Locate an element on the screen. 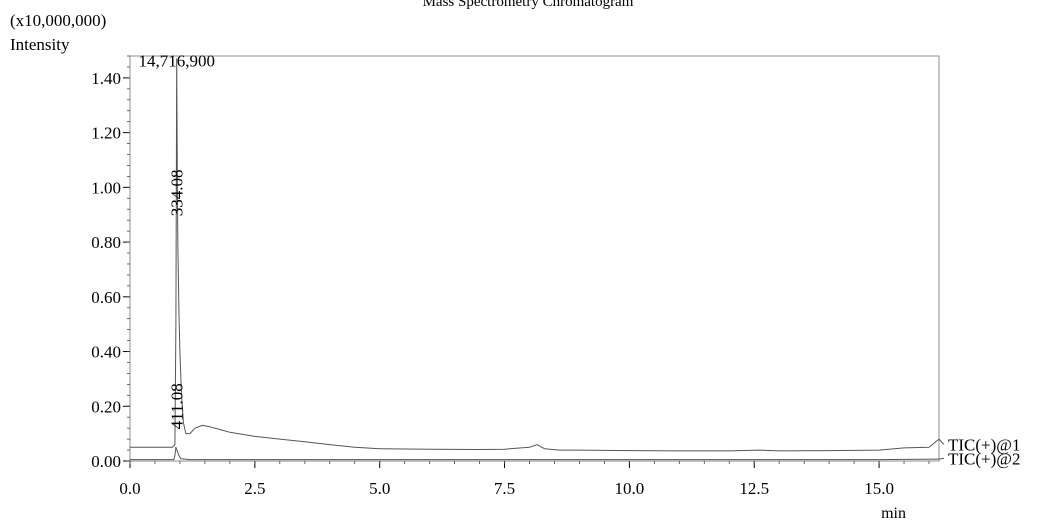 The image size is (1047, 524). x-tick-label: 7.5 is located at coordinates (504, 488).